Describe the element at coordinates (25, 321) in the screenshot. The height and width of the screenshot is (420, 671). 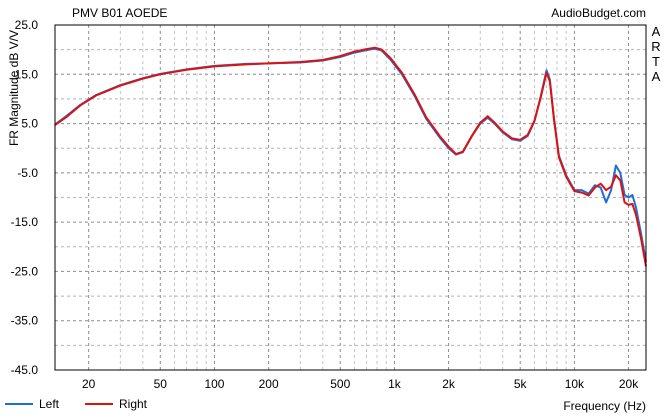
I see `y-tick-label: -35.0` at that location.